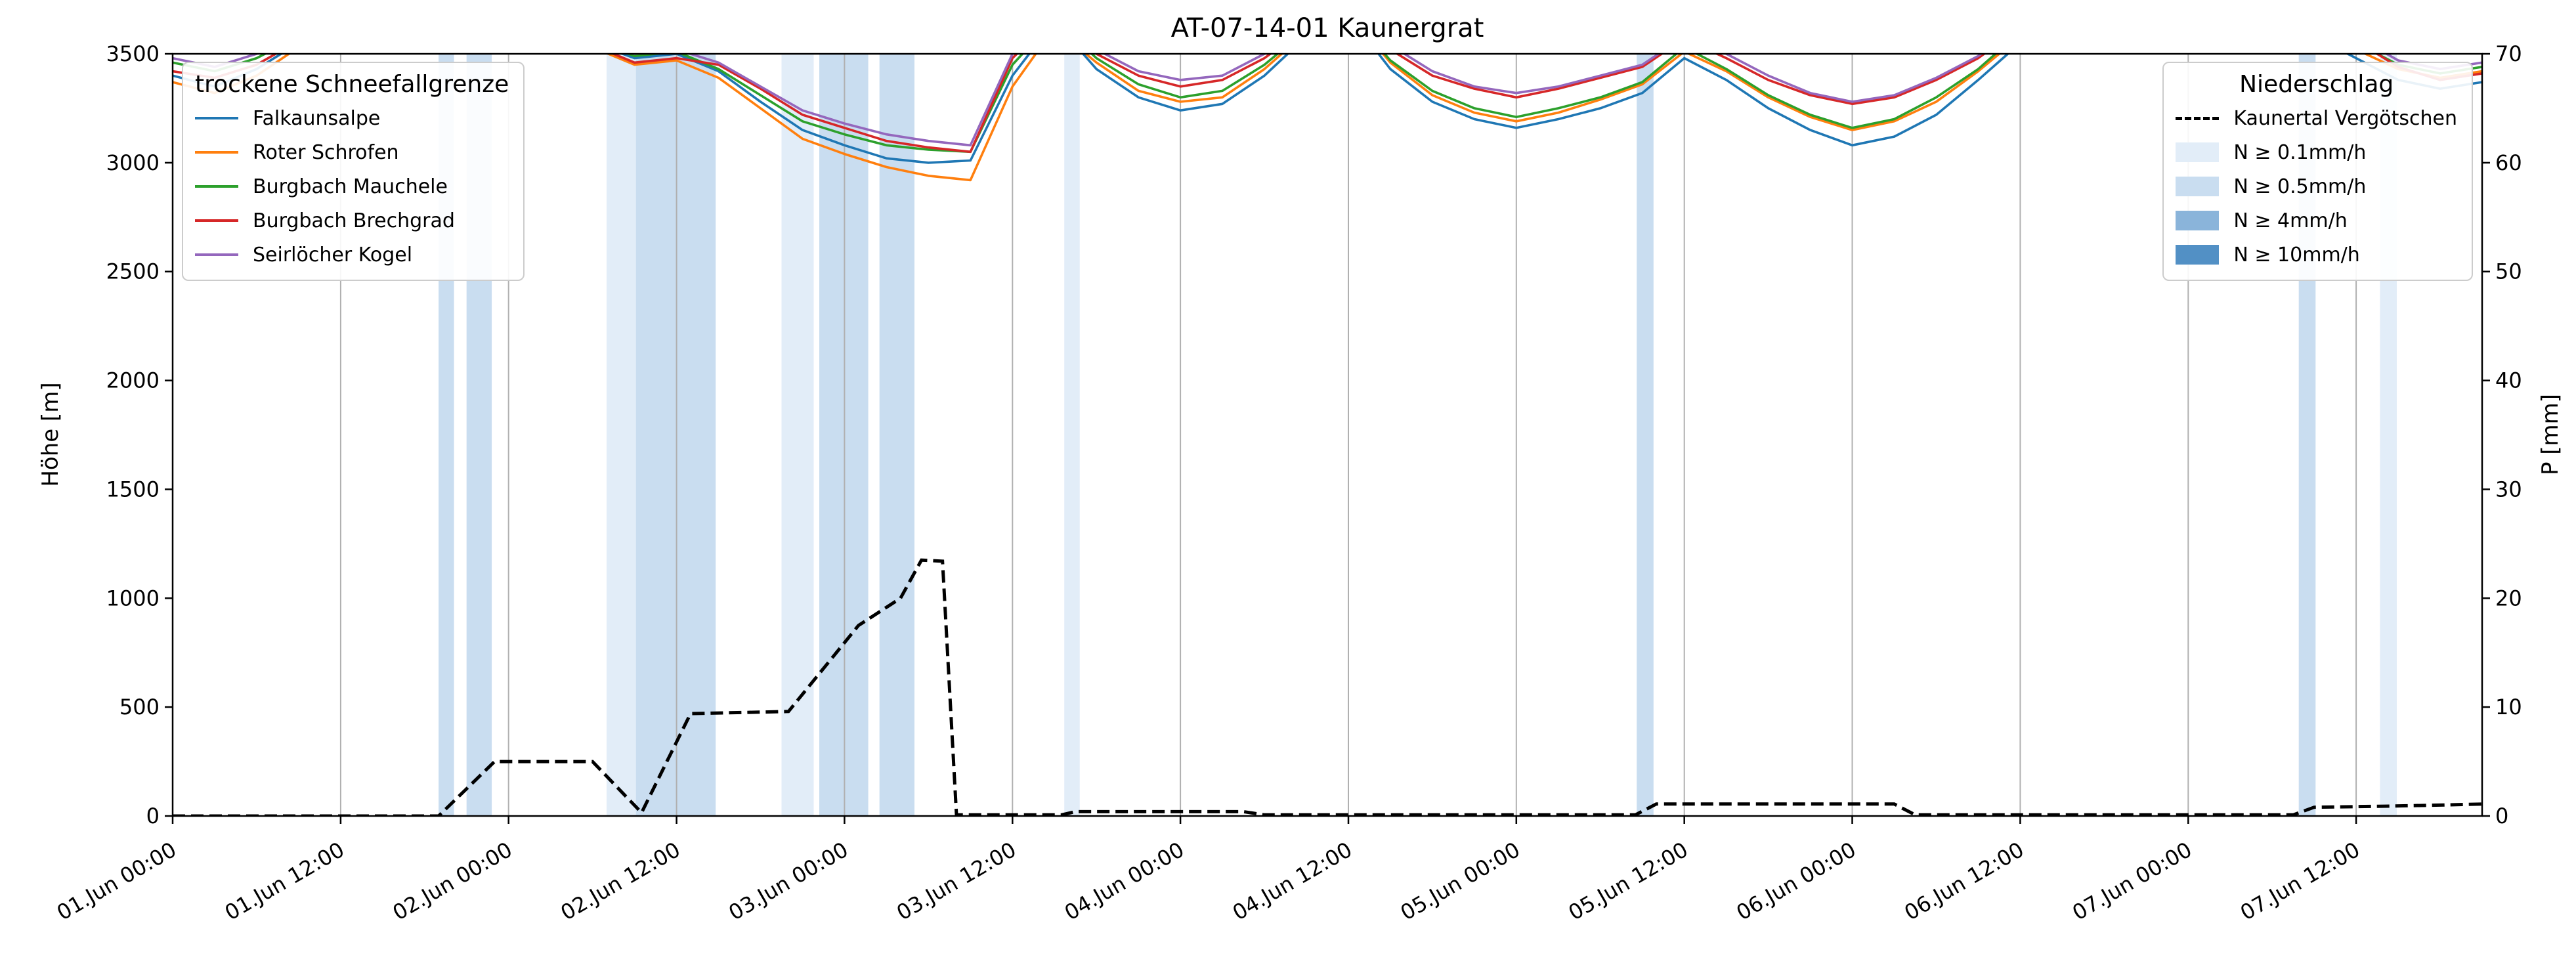 The width and height of the screenshot is (2576, 965). What do you see at coordinates (133, 598) in the screenshot?
I see `y-left-tick-label: 1000` at bounding box center [133, 598].